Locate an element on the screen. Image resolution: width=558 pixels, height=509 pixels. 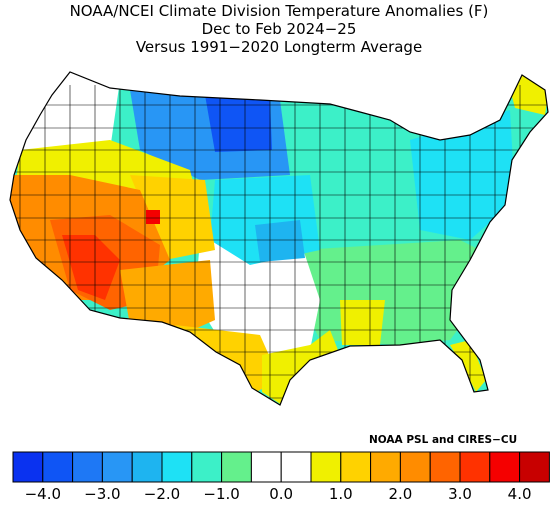
map-region-dakotas is located at coordinates (238, 123).